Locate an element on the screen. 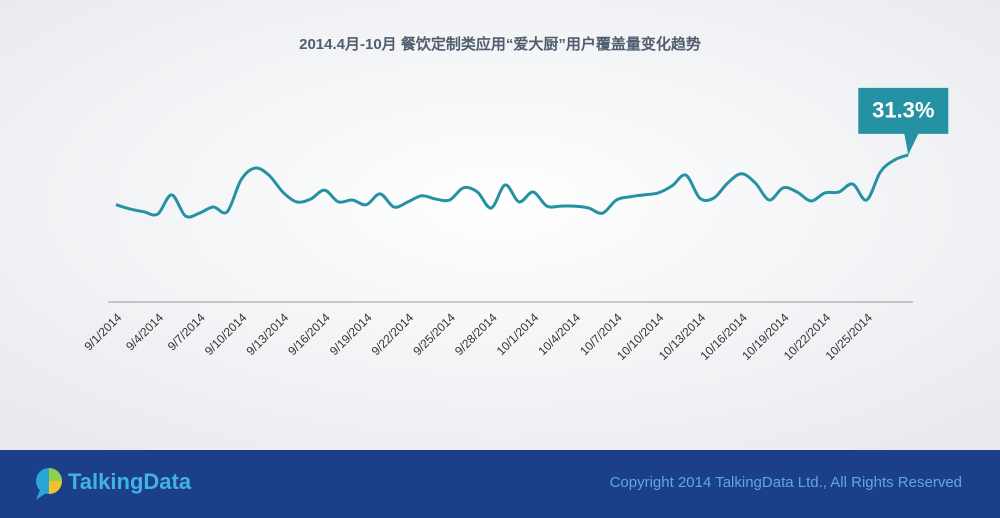  callout-box is located at coordinates (903, 121).